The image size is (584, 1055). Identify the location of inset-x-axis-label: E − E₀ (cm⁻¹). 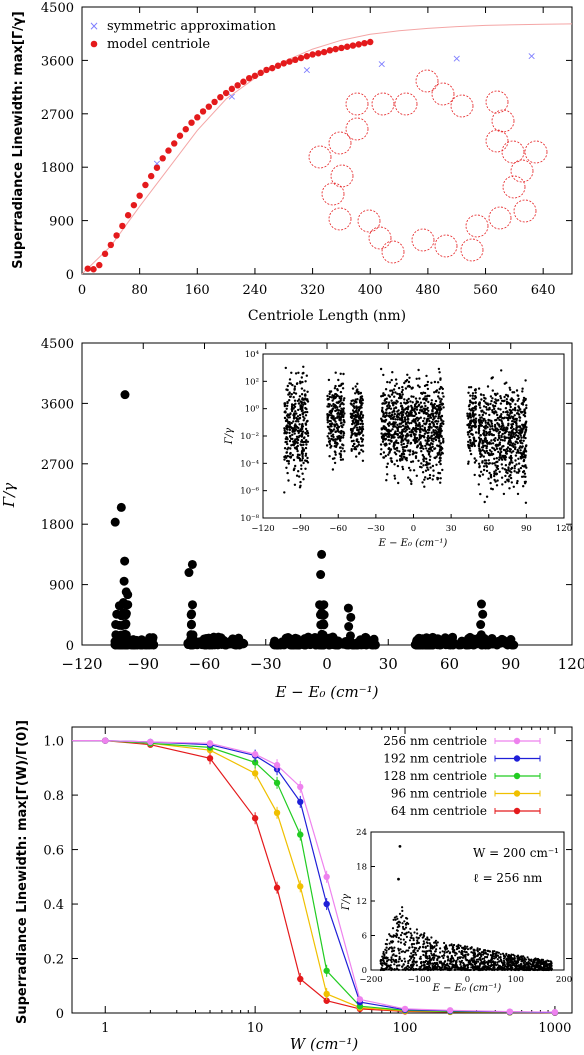
(467, 988).